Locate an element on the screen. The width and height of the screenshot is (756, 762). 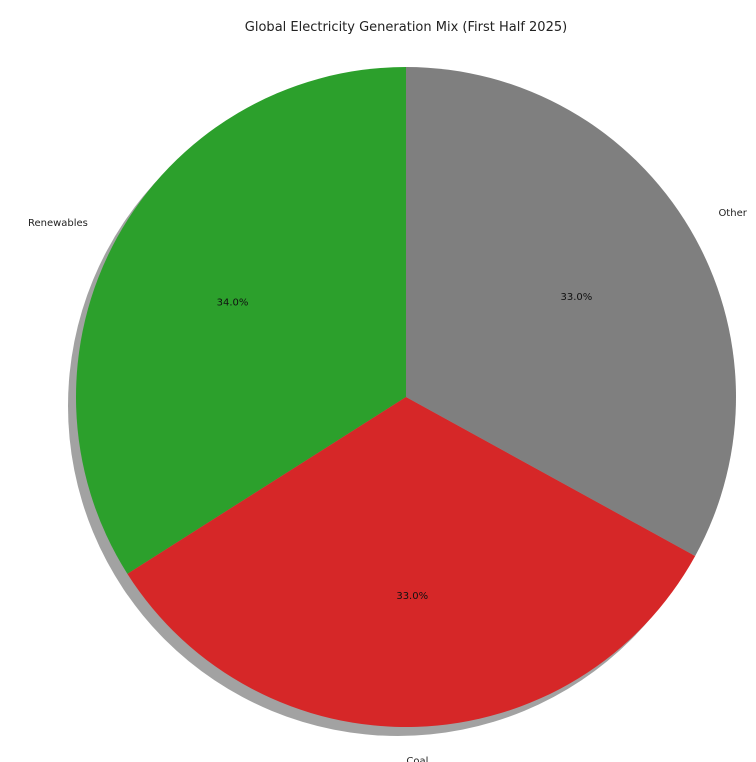
slice-percentage-coal: 33.0% is located at coordinates (412, 596).